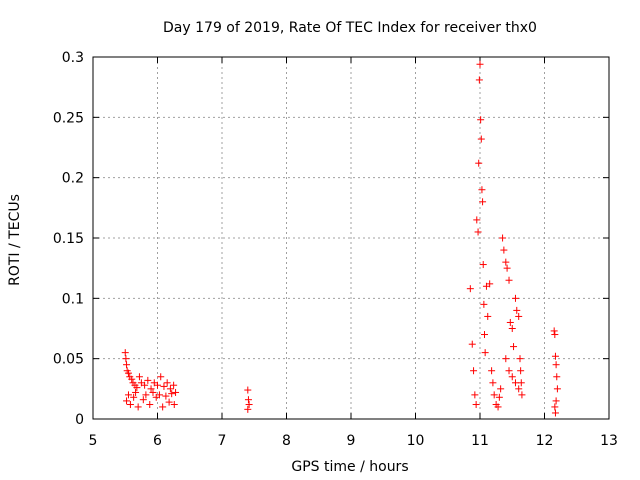  I want to click on x-tick-label: 11, so click(480, 441).